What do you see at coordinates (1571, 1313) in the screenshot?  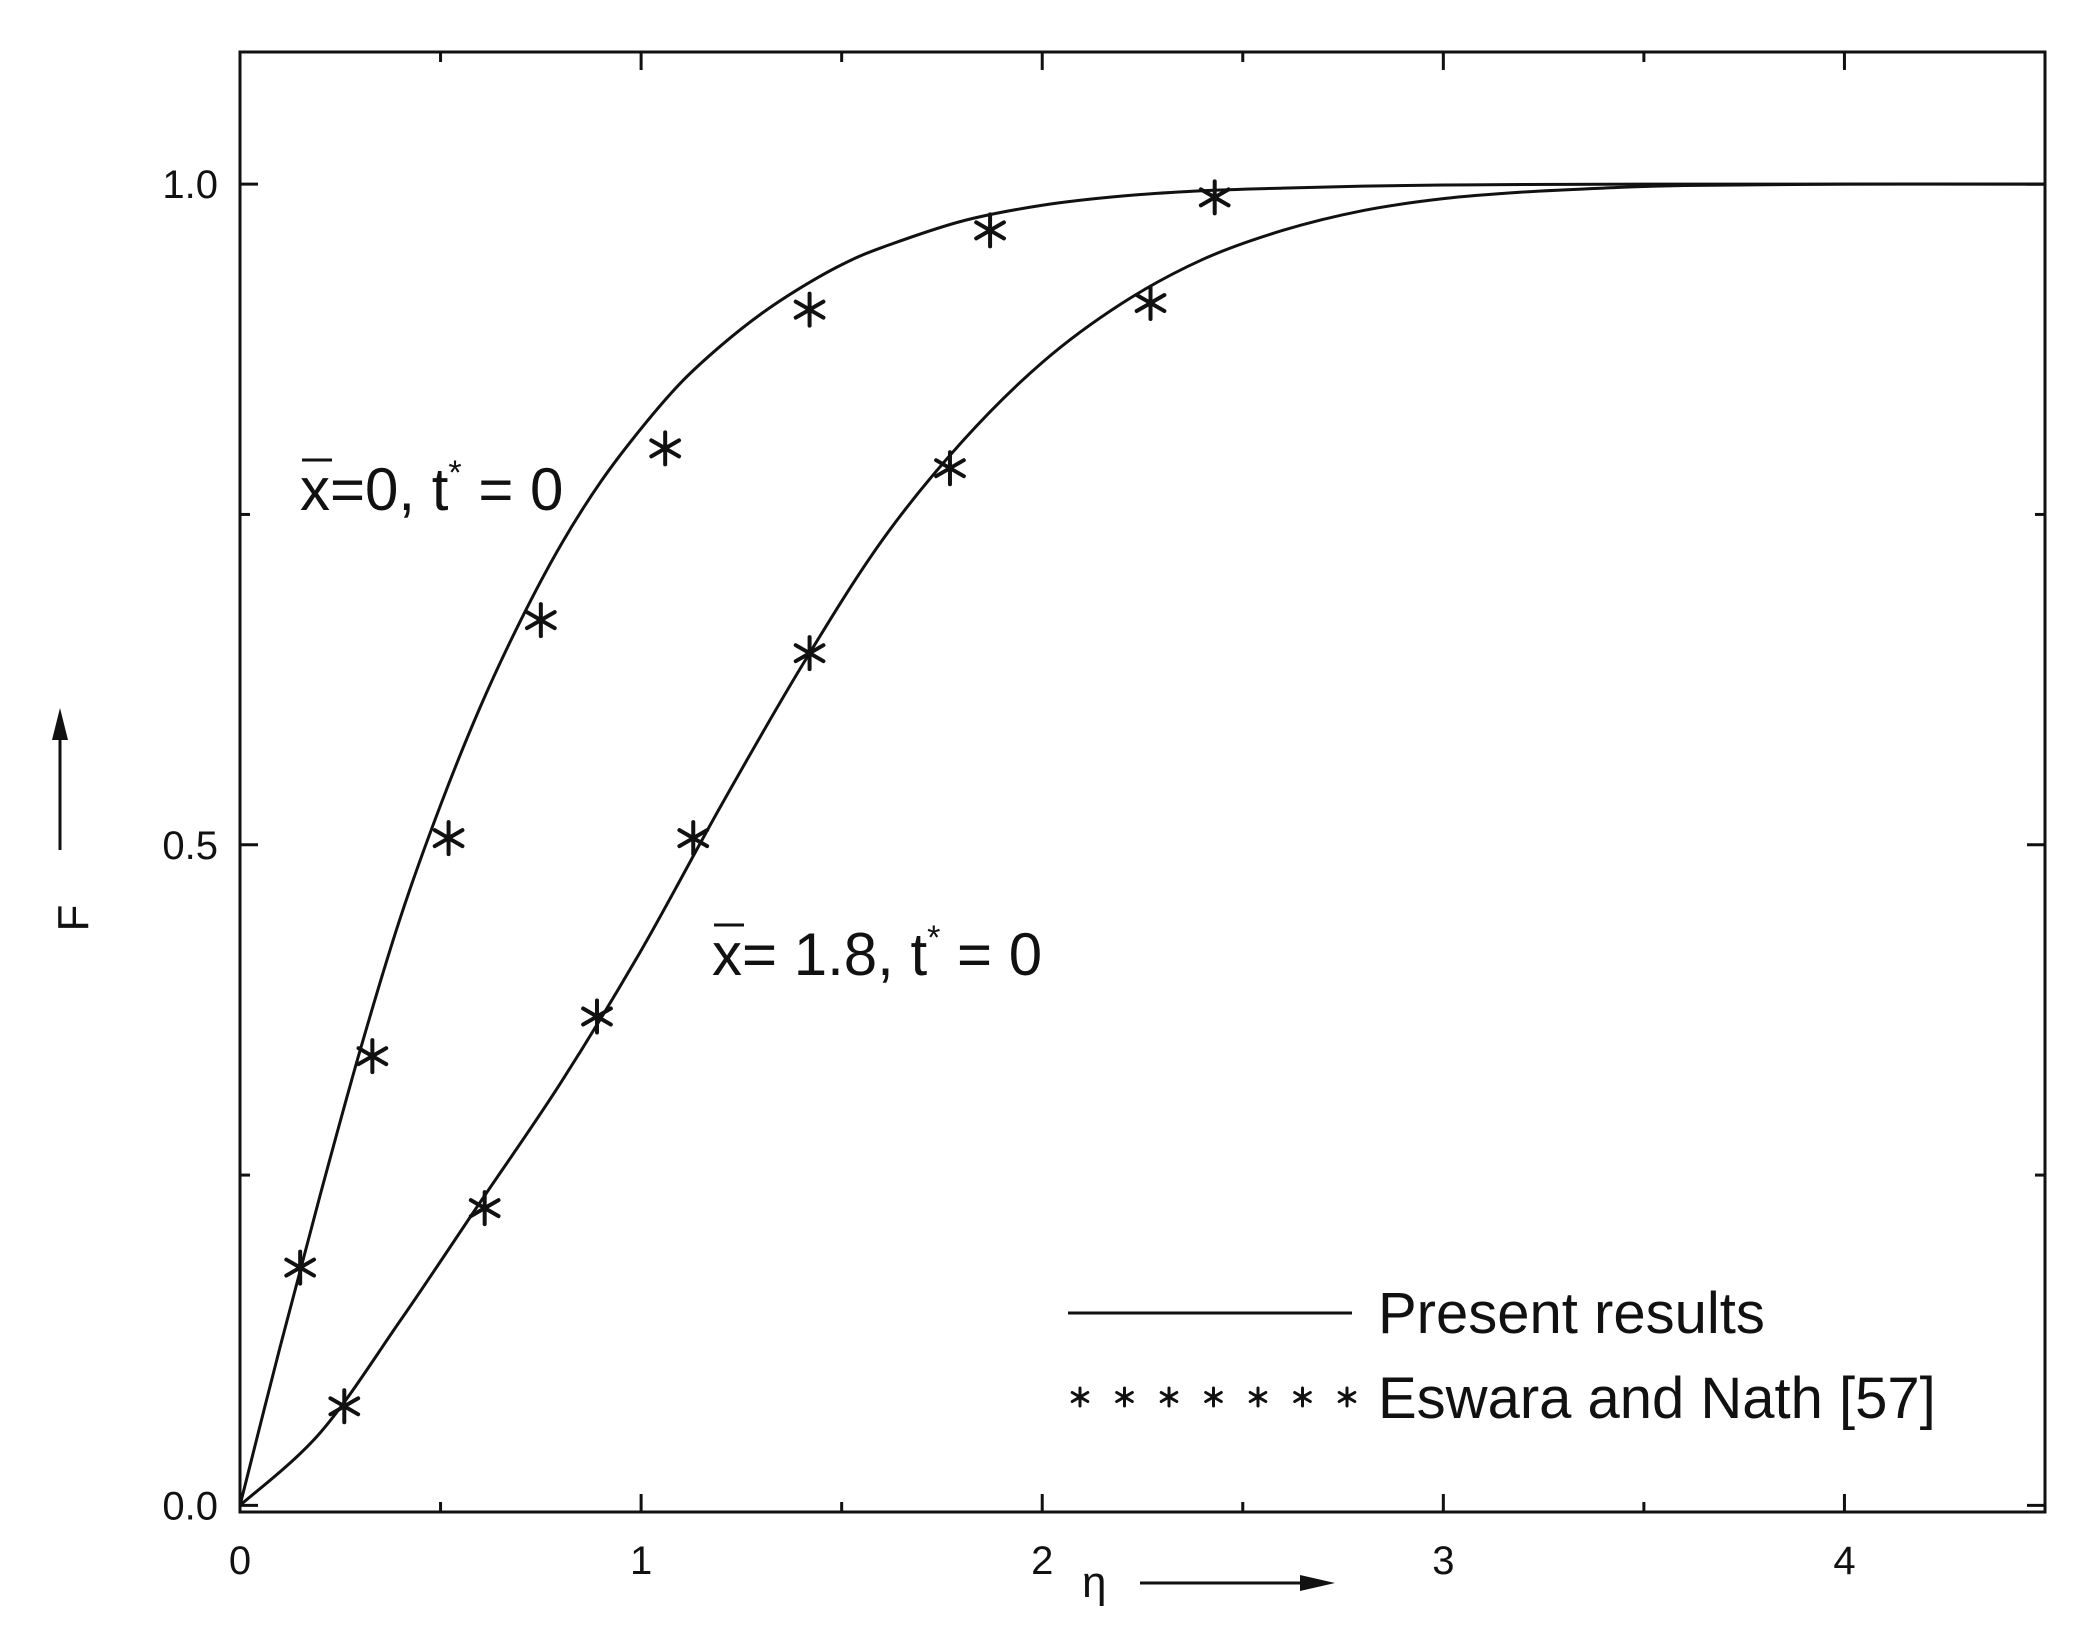 I see `legend-entry-present-results: Present results` at bounding box center [1571, 1313].